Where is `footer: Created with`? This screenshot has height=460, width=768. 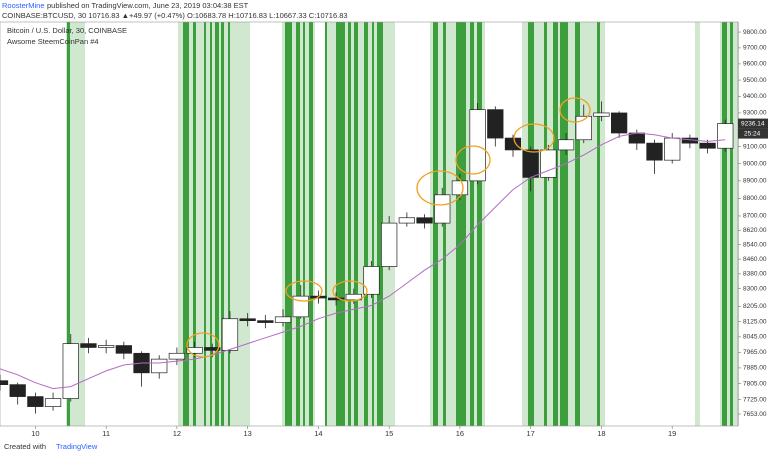 footer: Created with is located at coordinates (25, 446).